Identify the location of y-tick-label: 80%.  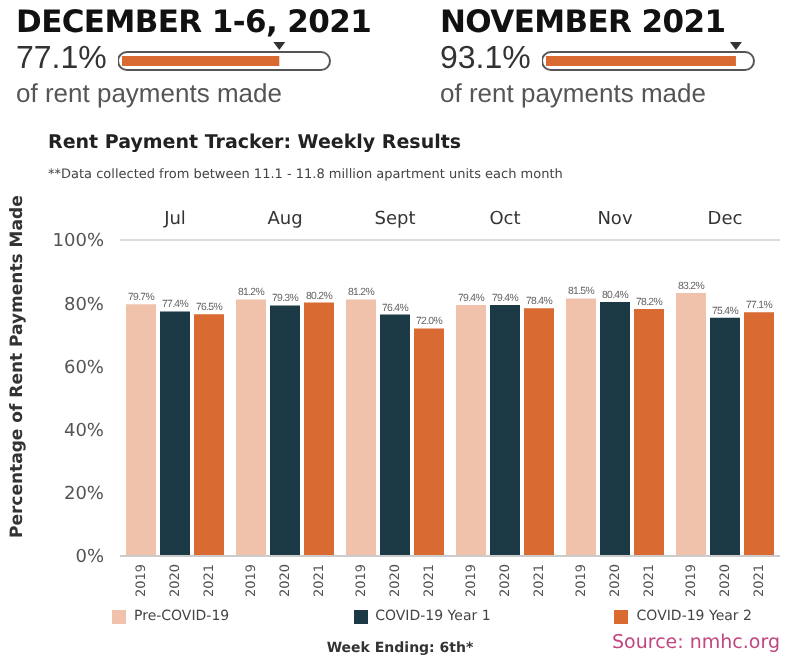
(84, 305).